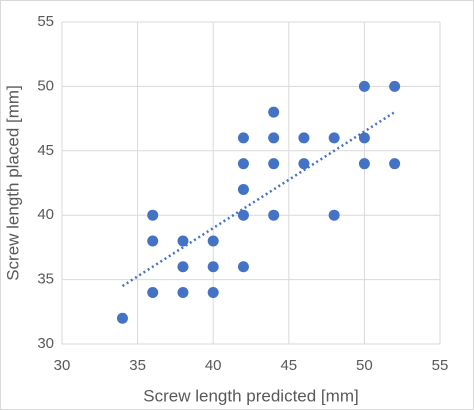 The width and height of the screenshot is (474, 410). Describe the element at coordinates (288, 365) in the screenshot. I see `x-tick-label: 45` at that location.